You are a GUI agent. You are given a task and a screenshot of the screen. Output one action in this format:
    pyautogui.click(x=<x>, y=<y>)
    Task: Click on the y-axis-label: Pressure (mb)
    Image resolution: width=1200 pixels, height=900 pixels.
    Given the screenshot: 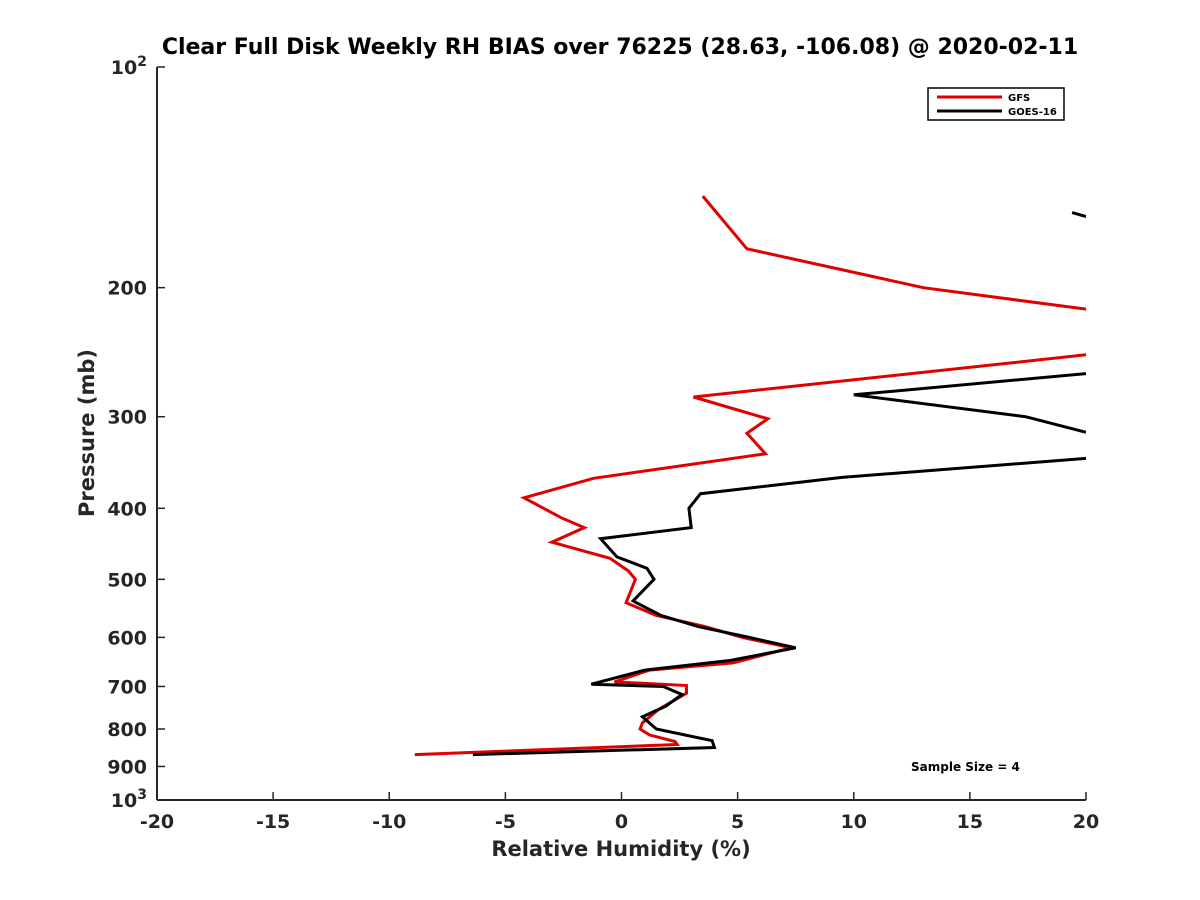 What is the action you would take?
    pyautogui.click(x=87, y=433)
    